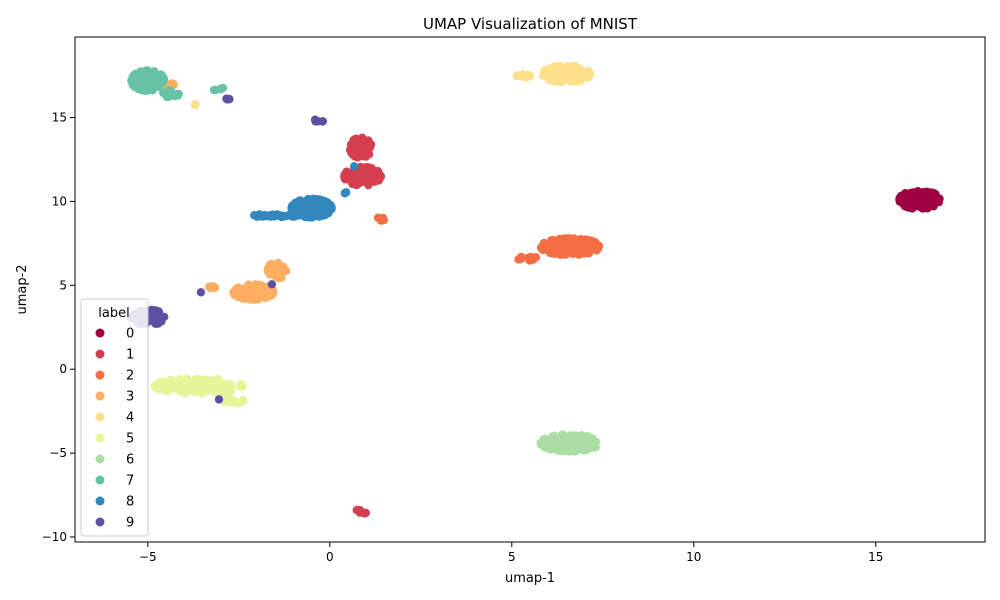  Describe the element at coordinates (59, 118) in the screenshot. I see `y-tick-label: 15` at that location.